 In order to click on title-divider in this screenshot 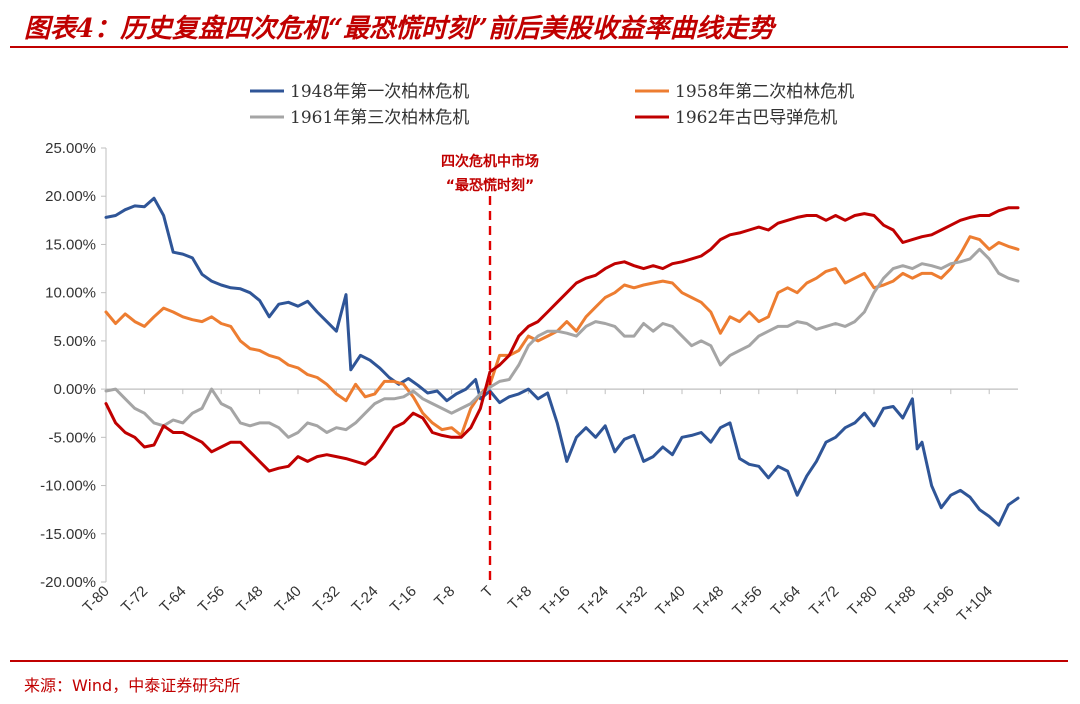, I will do `click(539, 47)`.